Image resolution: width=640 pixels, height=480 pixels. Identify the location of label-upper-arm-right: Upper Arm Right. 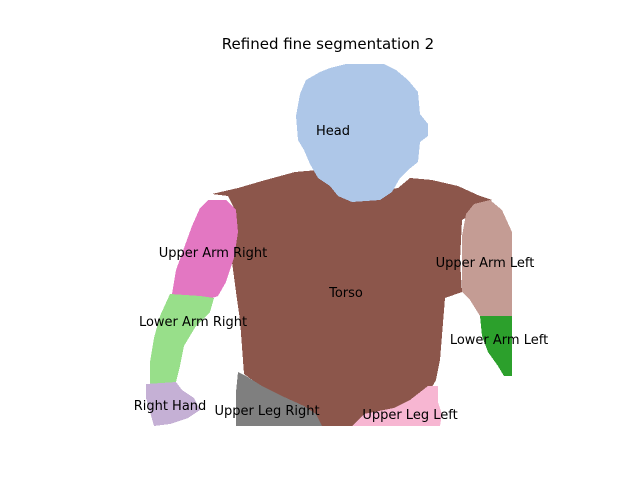
(213, 253).